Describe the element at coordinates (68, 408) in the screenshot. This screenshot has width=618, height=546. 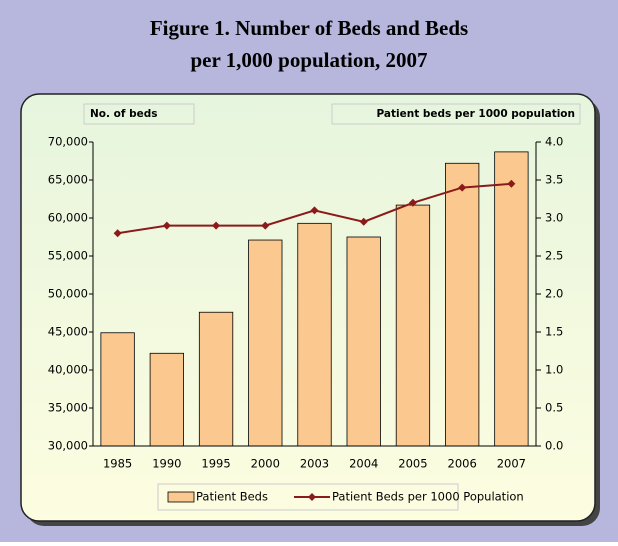
I see `y-tick-label: 35,000` at that location.